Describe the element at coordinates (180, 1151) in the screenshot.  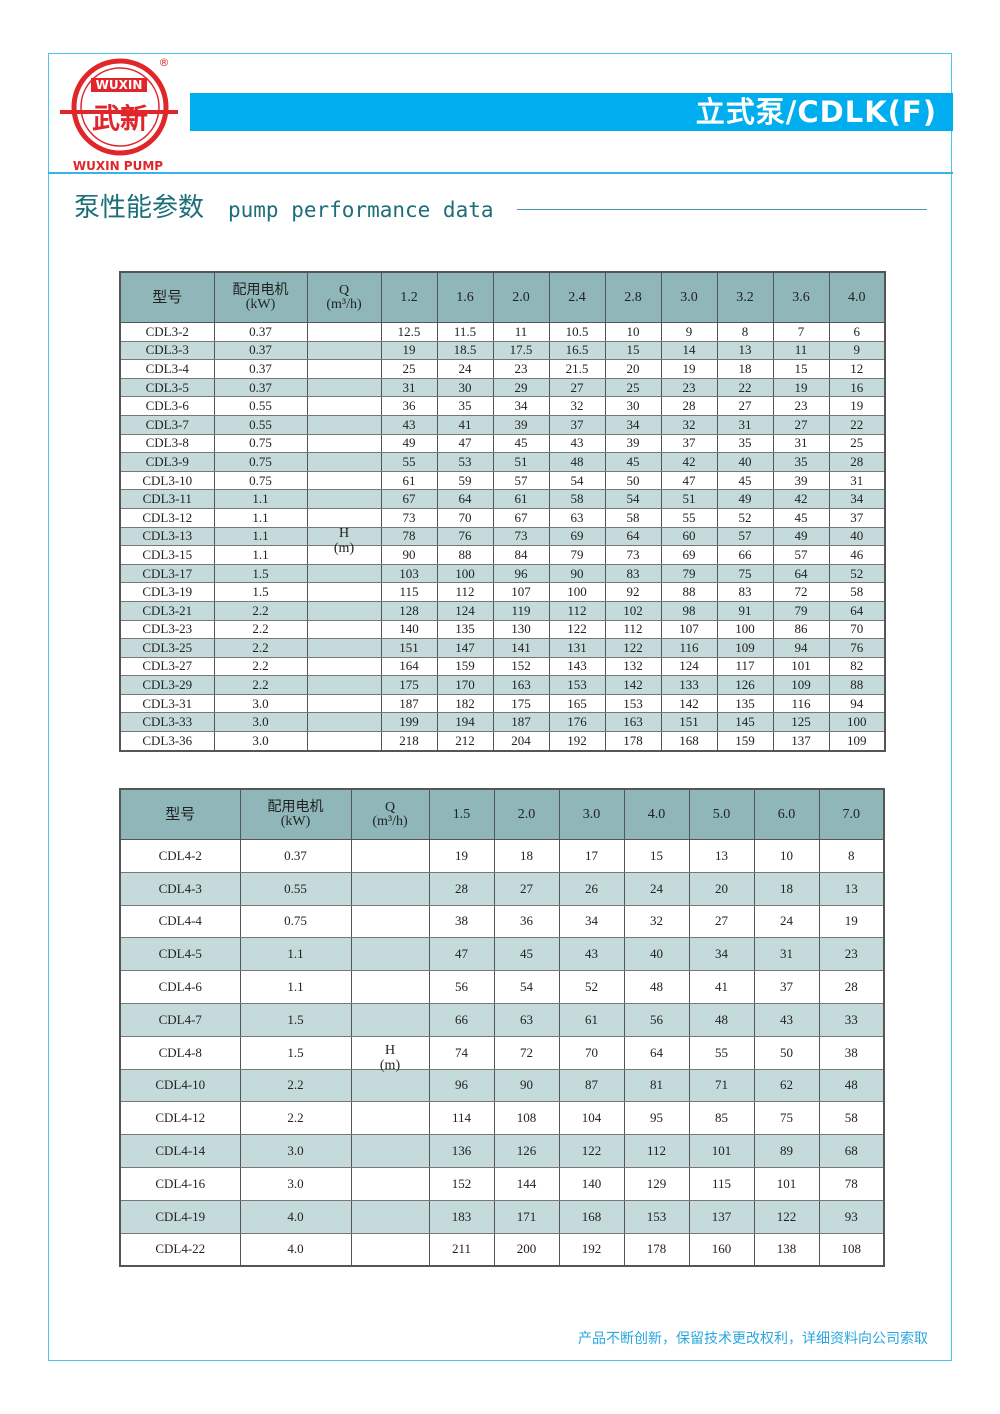
I see `model-cell: CDL4-14` at that location.